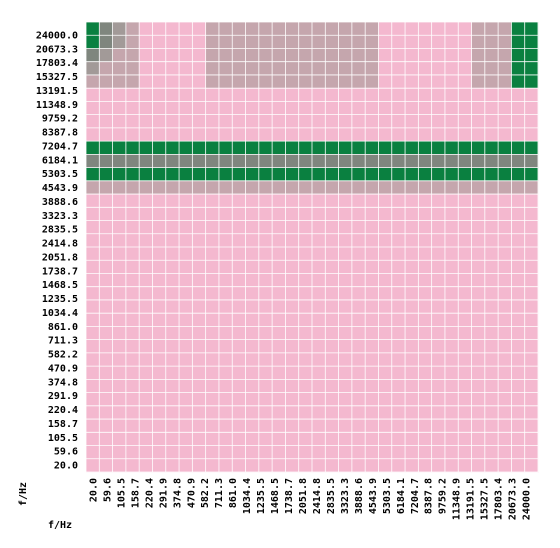  I want to click on x-tick-label: 158.7, so click(135, 493).